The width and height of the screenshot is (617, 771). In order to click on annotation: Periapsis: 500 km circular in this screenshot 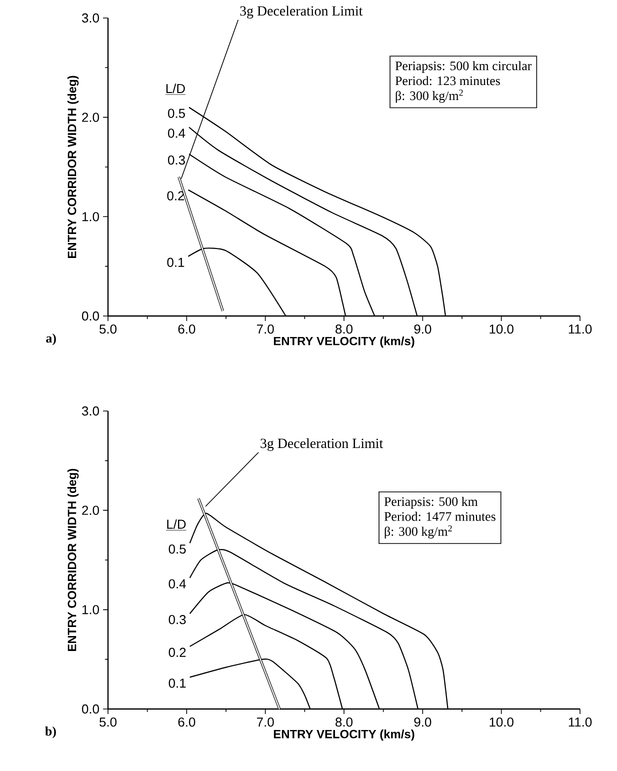, I will do `click(463, 67)`.